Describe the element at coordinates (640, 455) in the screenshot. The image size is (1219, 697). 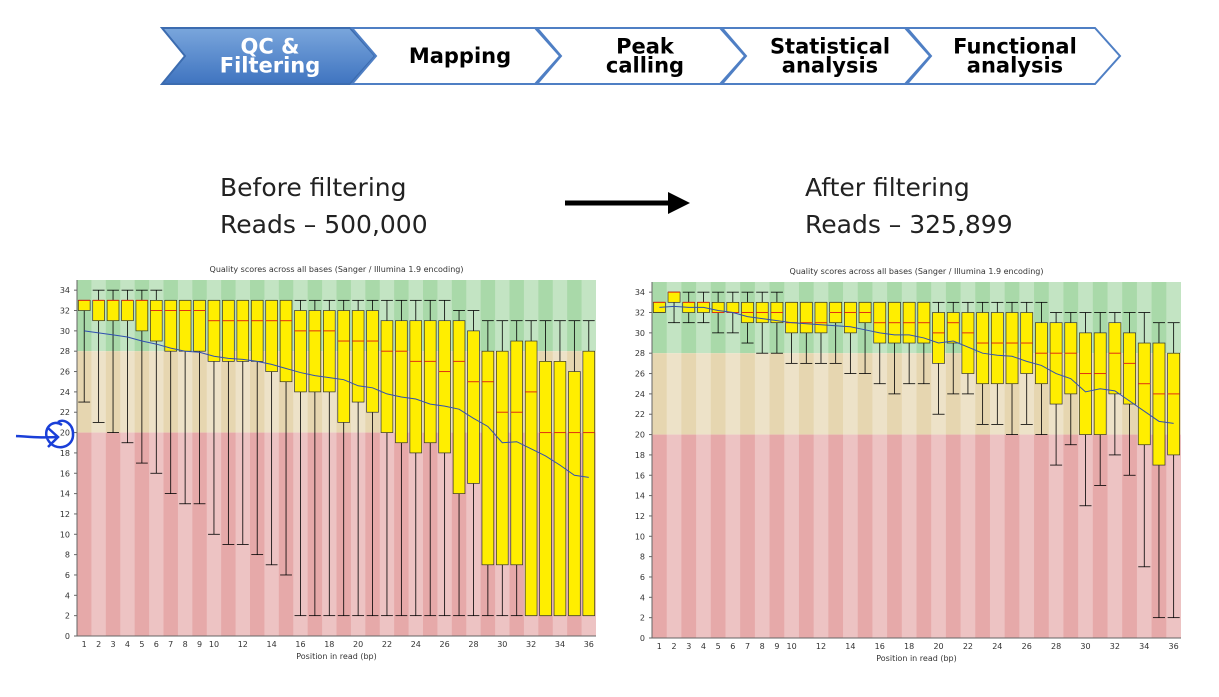
I see `y-tick-label: 18` at that location.